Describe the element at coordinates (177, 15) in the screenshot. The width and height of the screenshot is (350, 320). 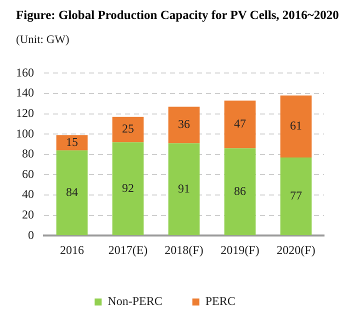
I see `chart-title: Figure: Global Production Capacity for PV Cells, 2016~2020` at that location.